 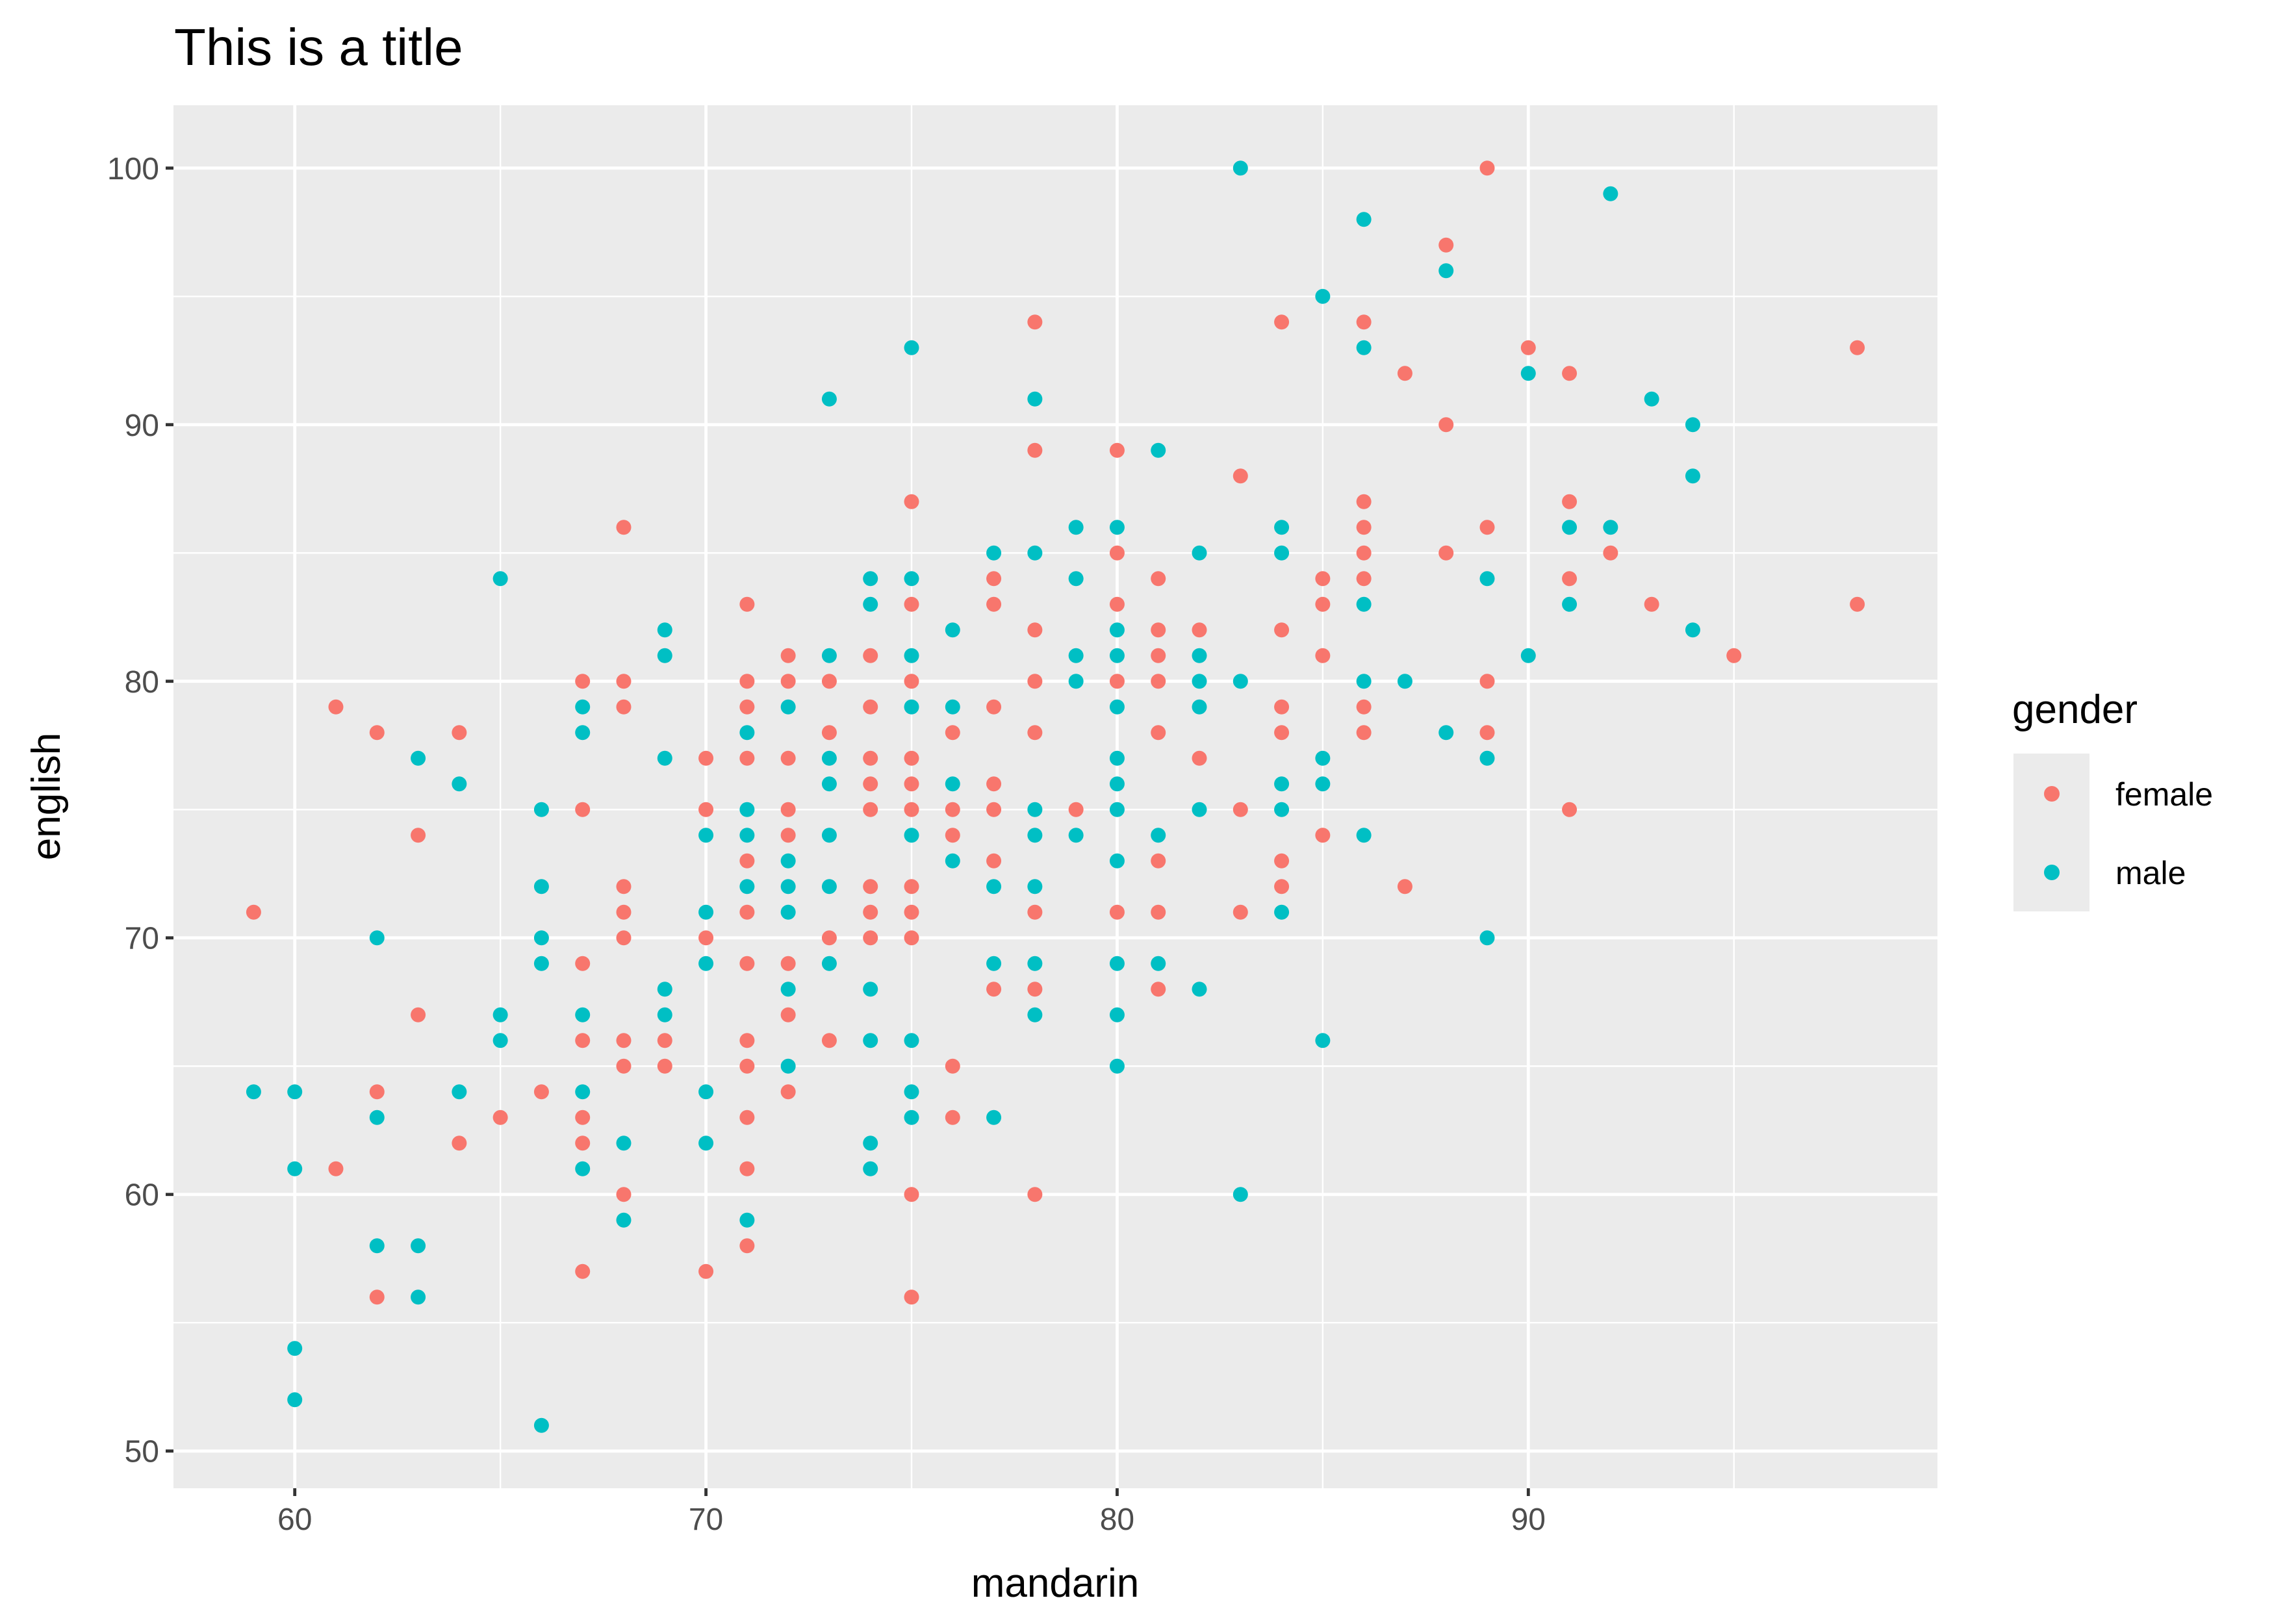 I want to click on legend: gender female male, so click(x=2112, y=799).